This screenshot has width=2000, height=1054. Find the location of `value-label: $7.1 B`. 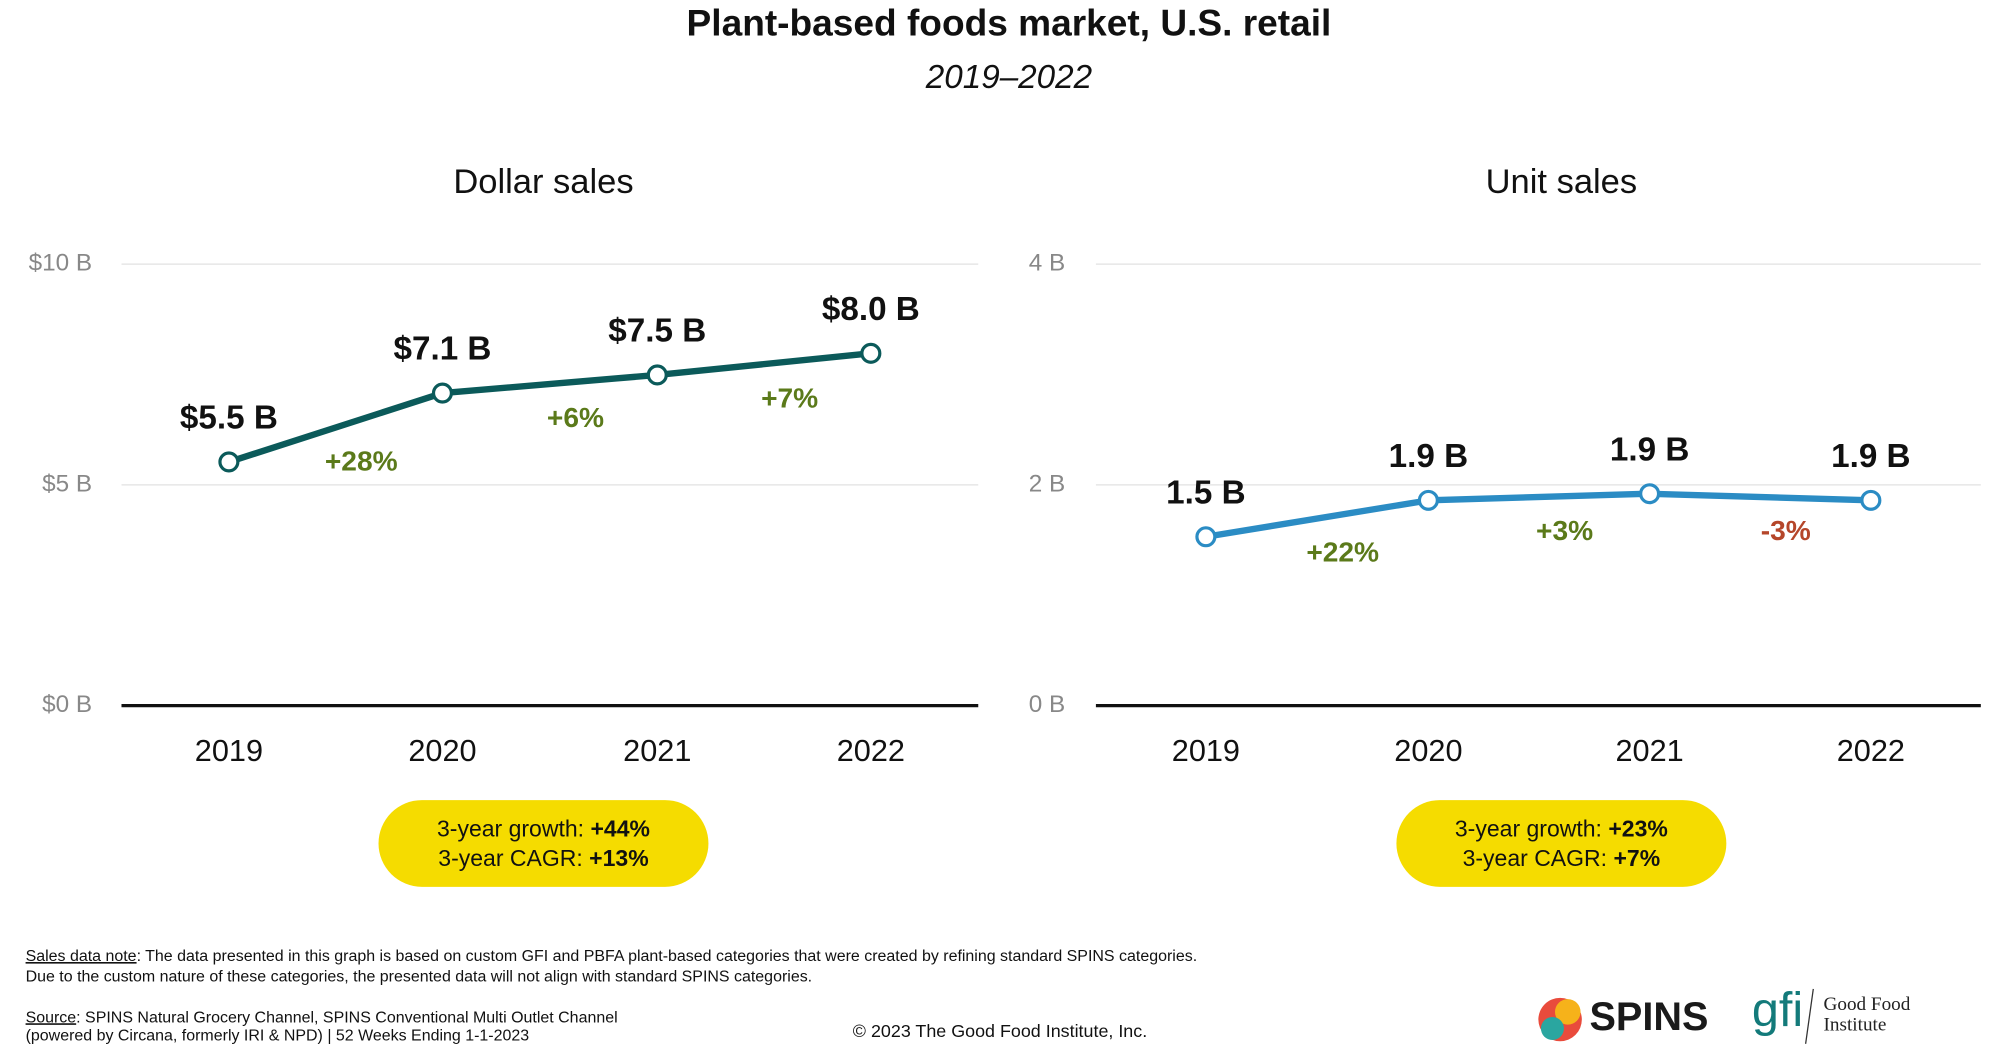

value-label: $7.1 B is located at coordinates (442, 349).